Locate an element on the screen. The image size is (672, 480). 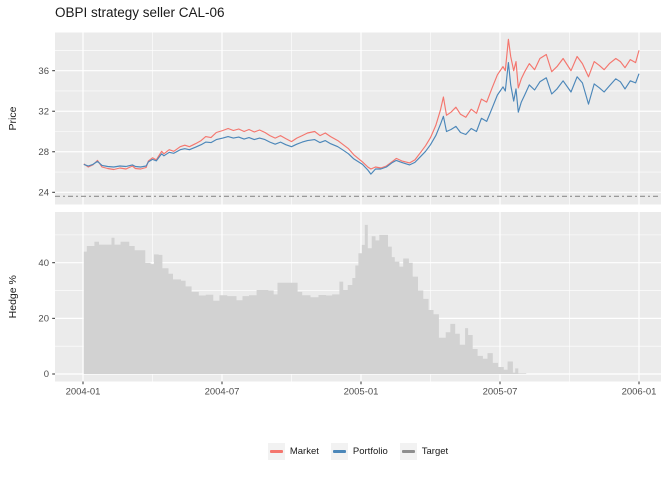
legend-item-target: Target is located at coordinates (424, 451).